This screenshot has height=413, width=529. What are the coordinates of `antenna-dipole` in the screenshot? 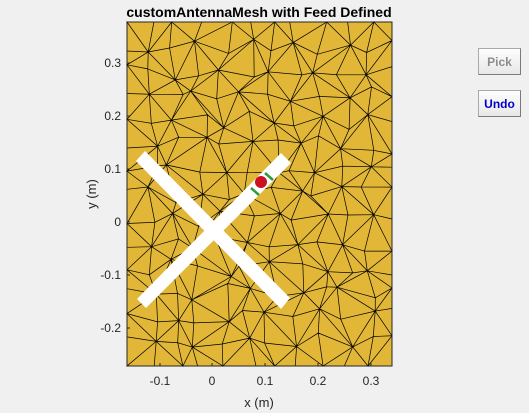 It's located at (213, 230).